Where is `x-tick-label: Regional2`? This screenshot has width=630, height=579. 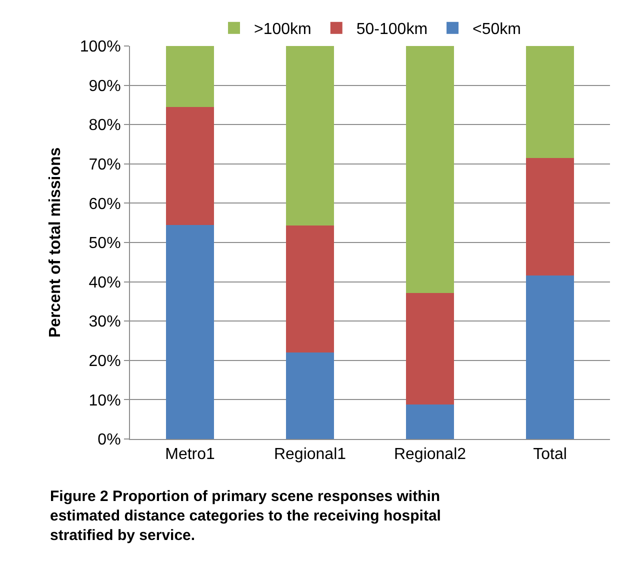
x-tick-label: Regional2 is located at coordinates (430, 455).